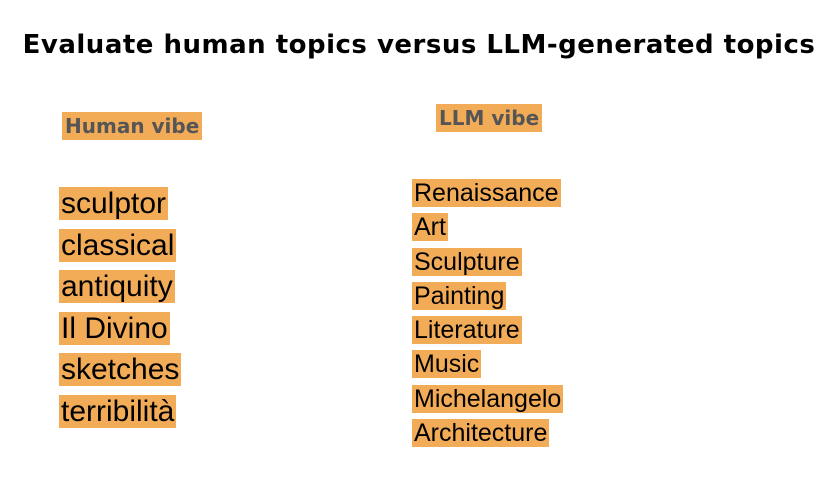 This screenshot has height=480, width=838. I want to click on human-topic-item: sculptor, so click(120, 204).